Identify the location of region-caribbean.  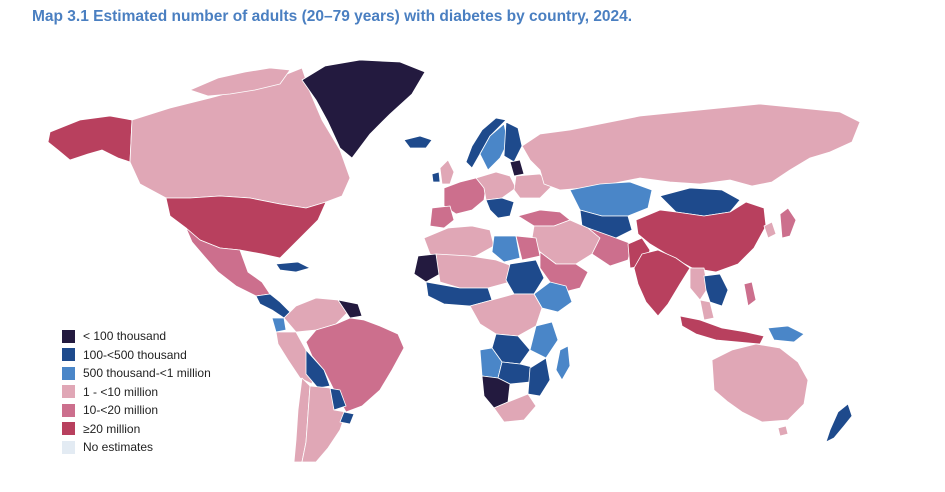
(293, 267).